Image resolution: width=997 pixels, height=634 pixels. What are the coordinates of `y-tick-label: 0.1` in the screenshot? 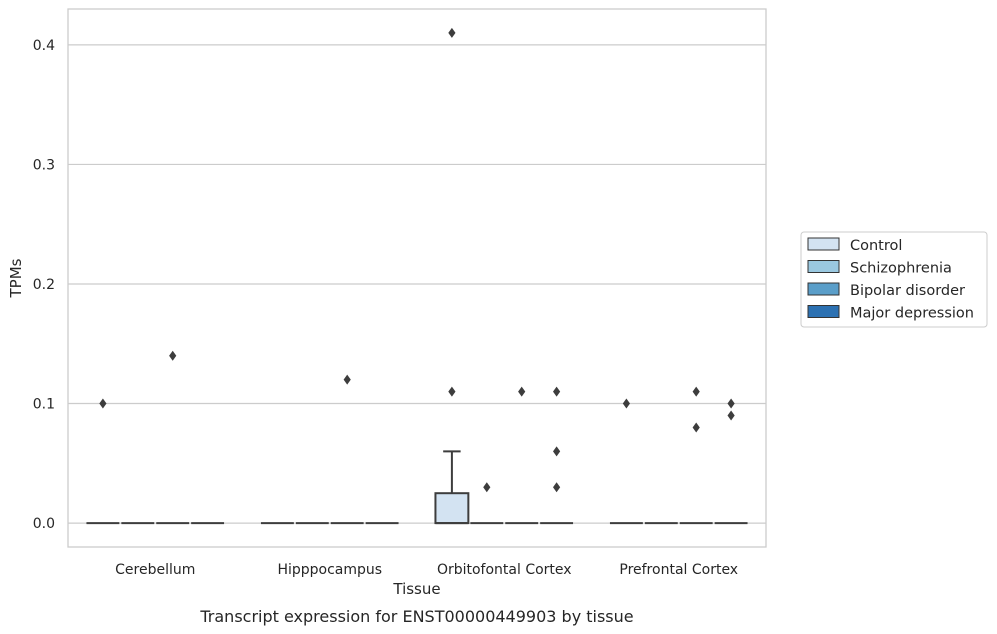 It's located at (44, 405).